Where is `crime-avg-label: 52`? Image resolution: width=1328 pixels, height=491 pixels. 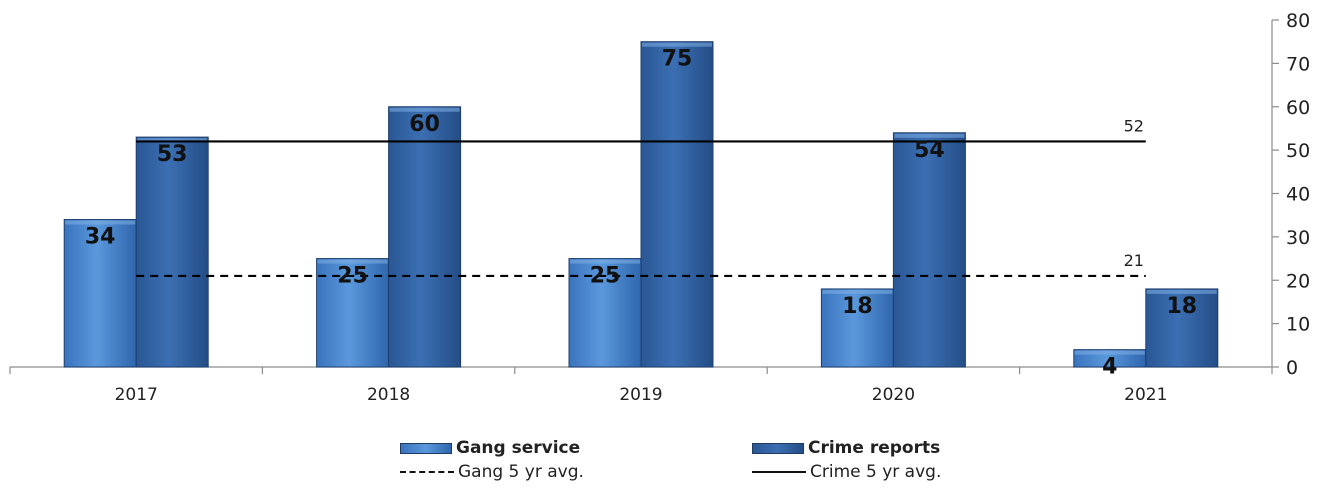
crime-avg-label: 52 is located at coordinates (1134, 125).